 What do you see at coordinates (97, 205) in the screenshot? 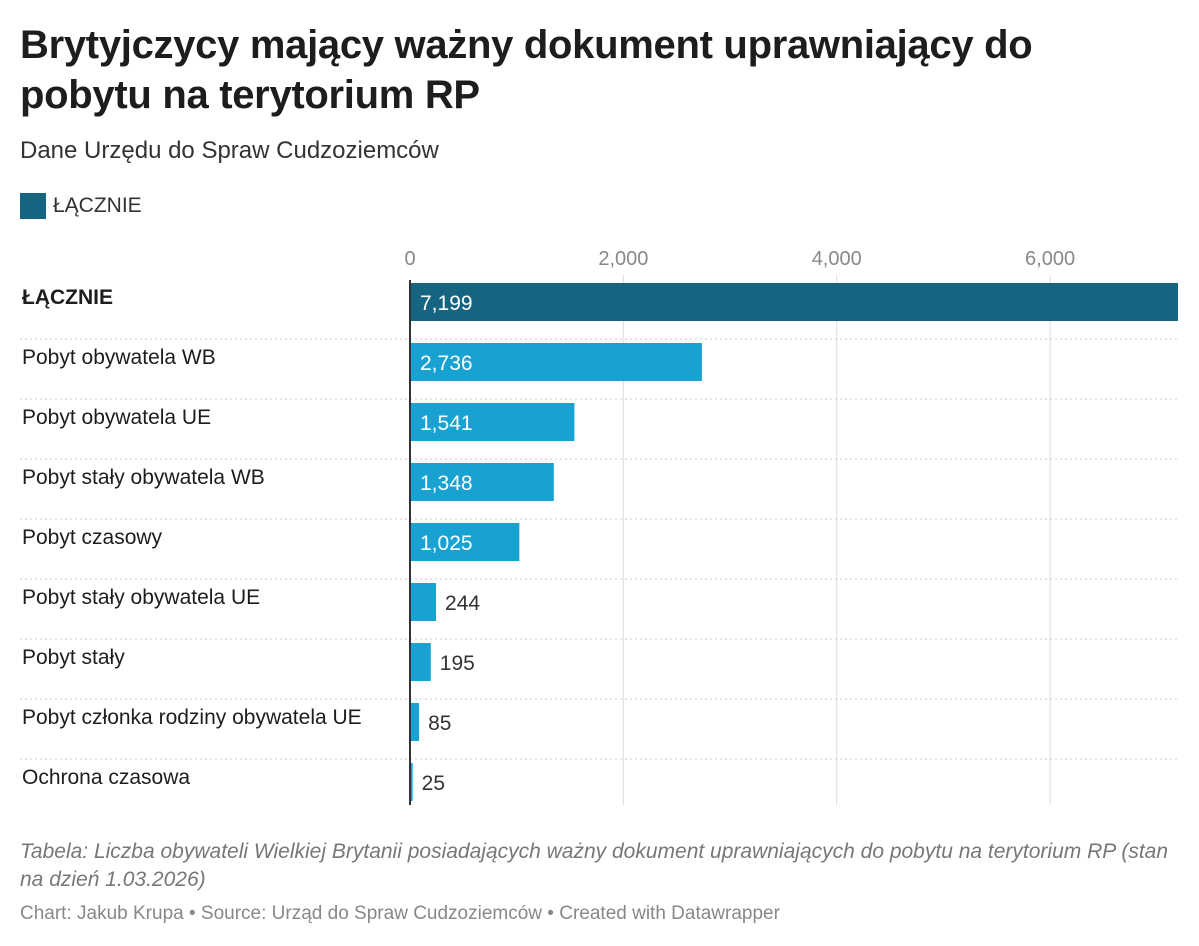
I see `legend-label: ŁĄCZNIE` at bounding box center [97, 205].